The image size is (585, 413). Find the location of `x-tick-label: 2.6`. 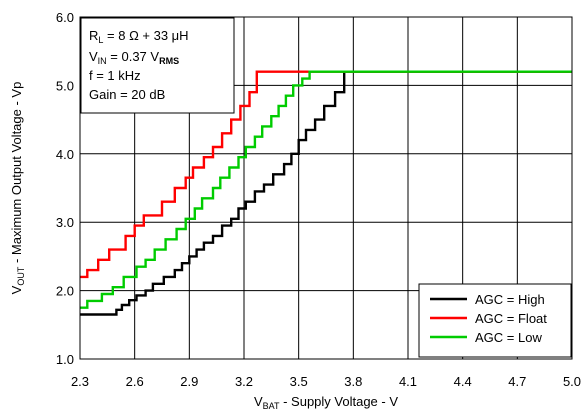

x-tick-label: 2.6 is located at coordinates (135, 381).